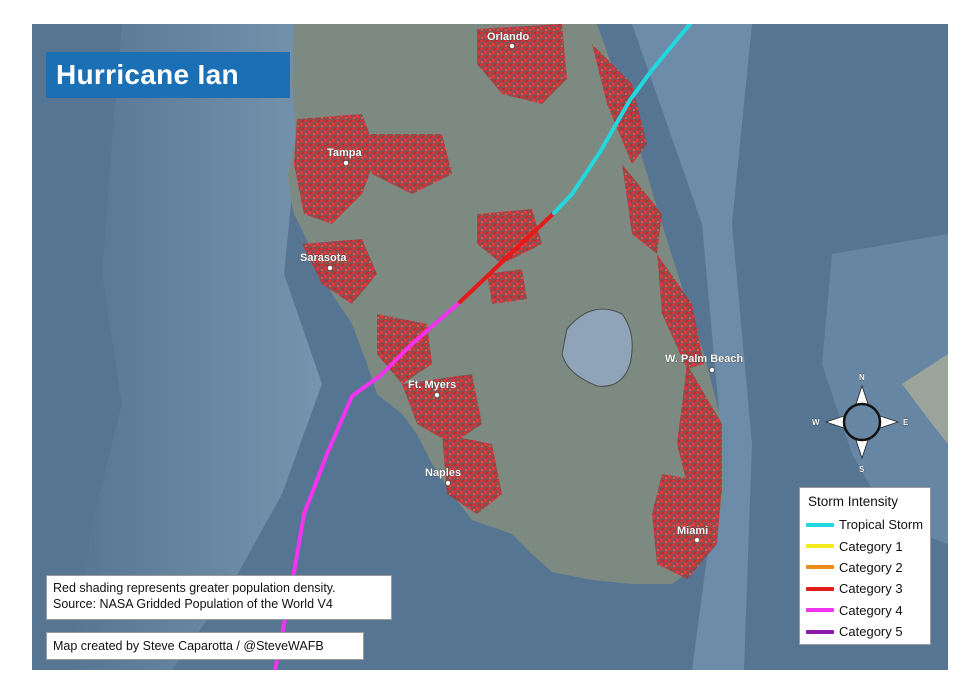 The image size is (980, 693). I want to click on bahamas-bank, so click(885, 389).